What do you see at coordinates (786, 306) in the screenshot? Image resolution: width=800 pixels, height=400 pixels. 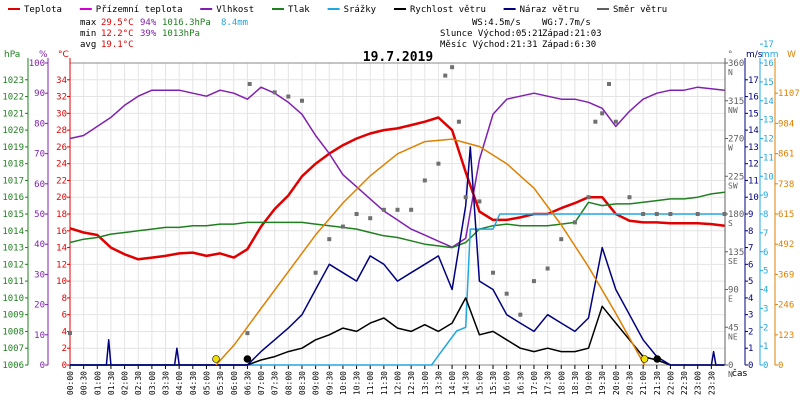 I see `axis-tick-label: 246` at bounding box center [786, 306].